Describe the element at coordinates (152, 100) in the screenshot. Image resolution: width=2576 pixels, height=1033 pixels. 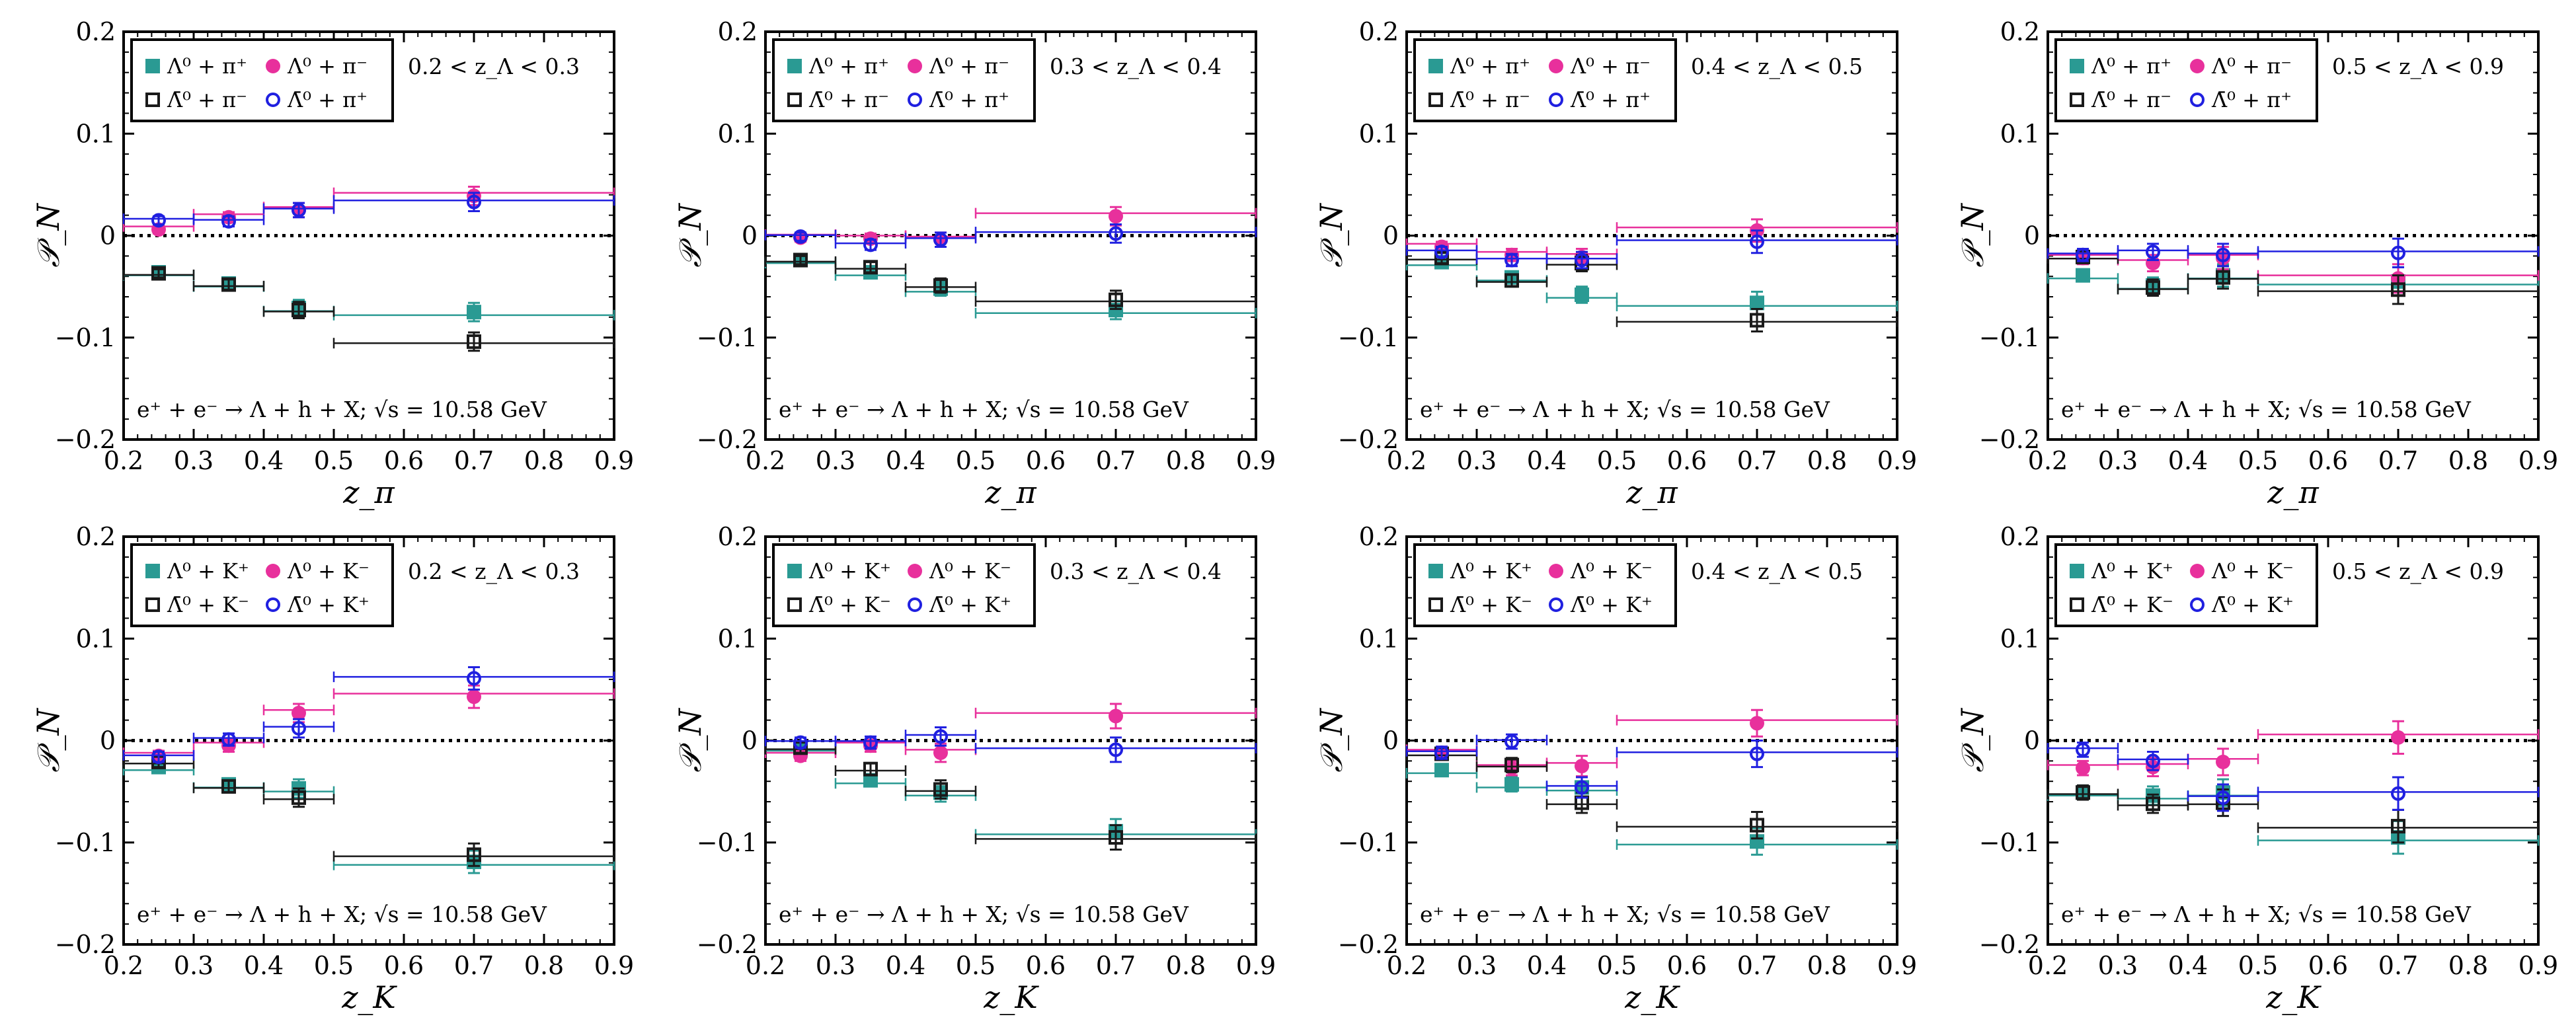
I see `open-square-marker` at that location.